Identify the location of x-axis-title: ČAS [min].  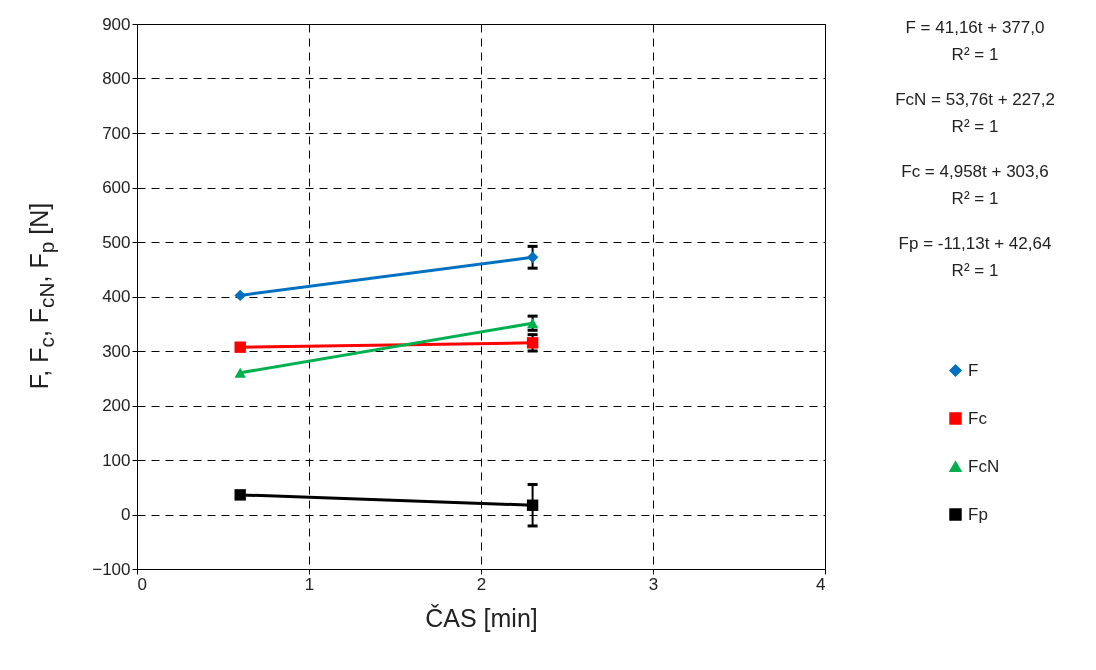
(481, 617).